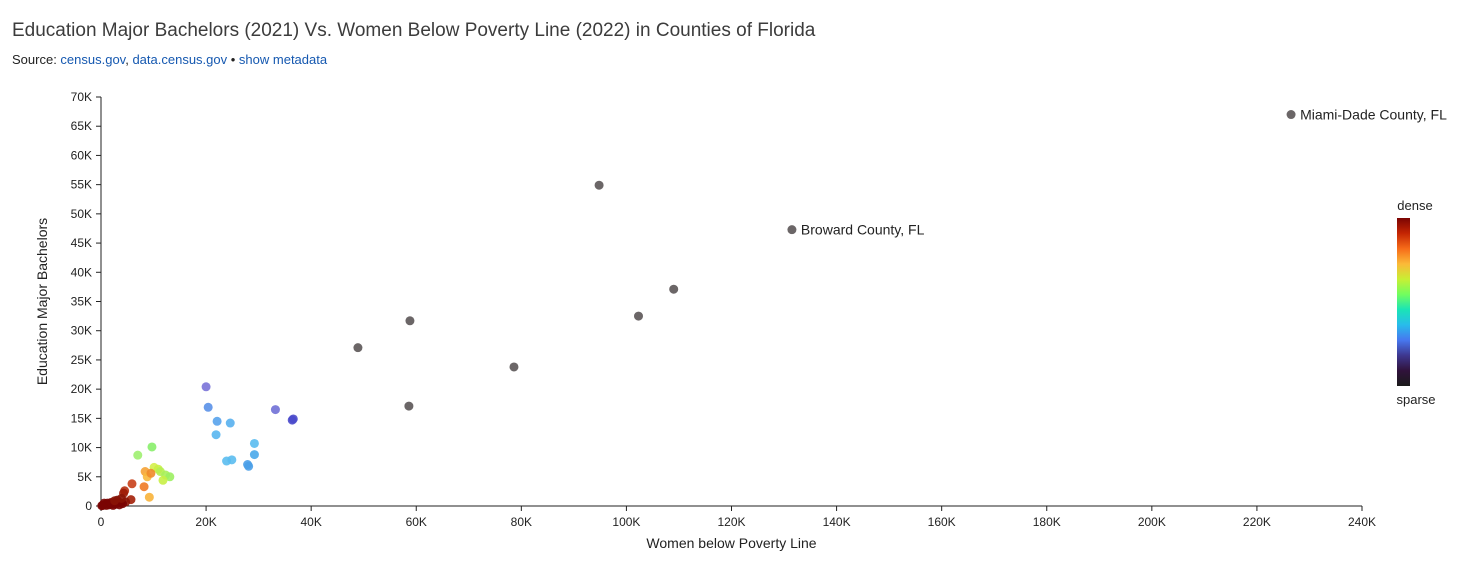  I want to click on y-tick-label: 55K, so click(81, 185).